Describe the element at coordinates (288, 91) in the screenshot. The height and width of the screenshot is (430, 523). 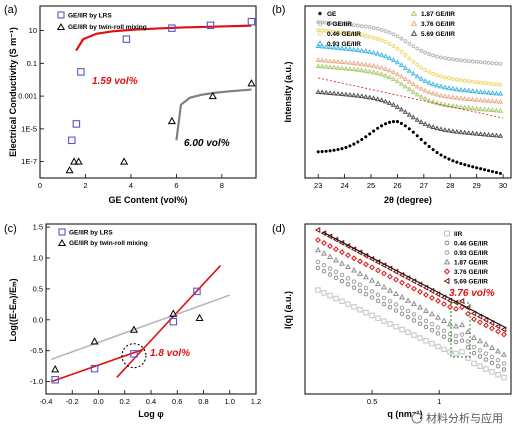
I see `panel-b-ylabel: Intensity (a.u.)` at that location.